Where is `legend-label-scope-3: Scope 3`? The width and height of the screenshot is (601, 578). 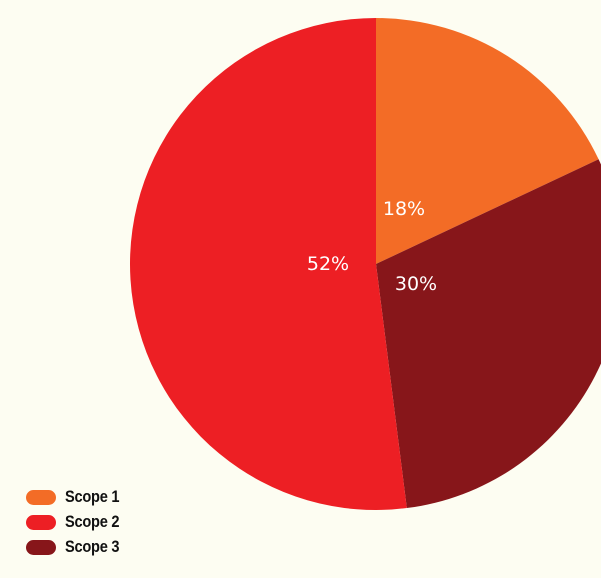 legend-label-scope-3: Scope 3 is located at coordinates (92, 546).